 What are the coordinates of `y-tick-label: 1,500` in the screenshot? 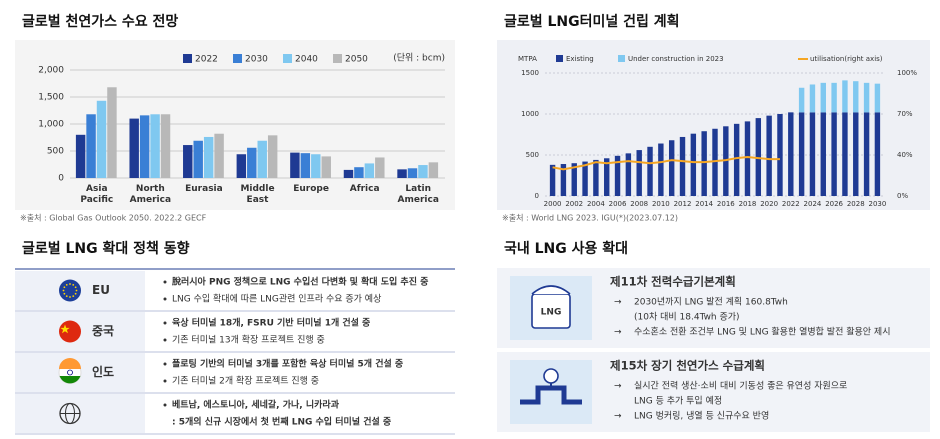 It's located at (51, 98).